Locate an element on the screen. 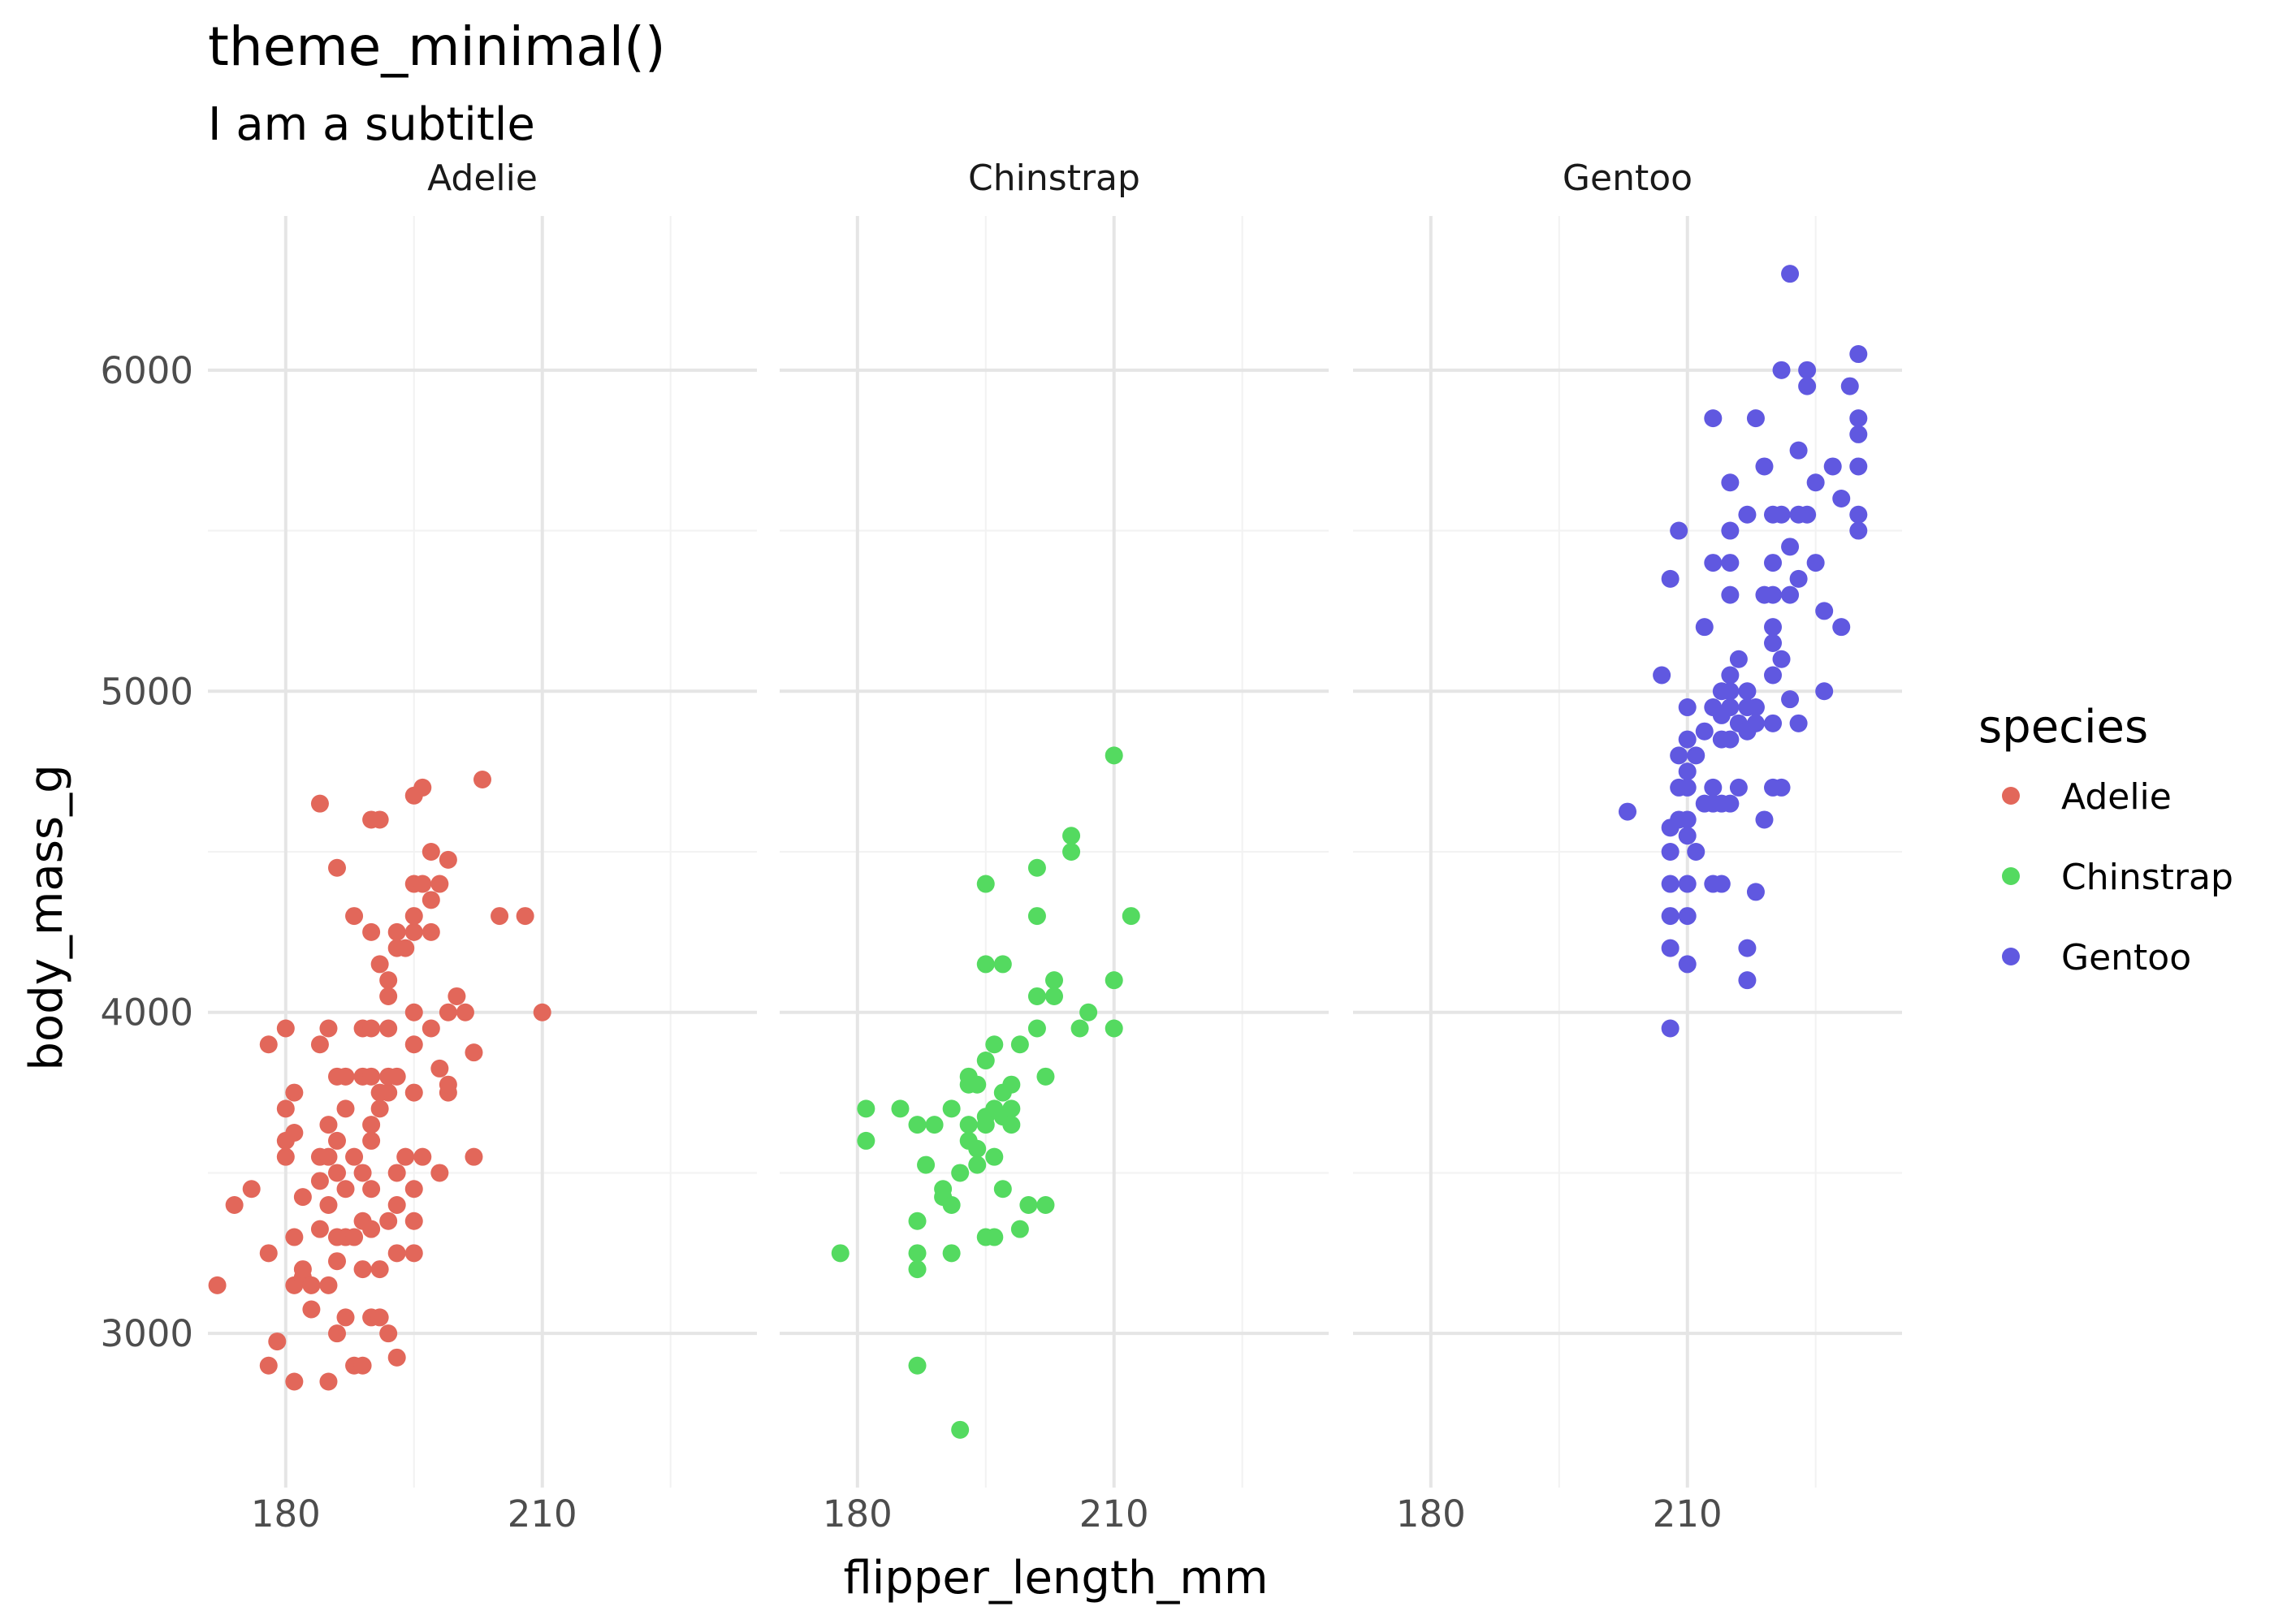 Image resolution: width=2274 pixels, height=1624 pixels. legend-title: species is located at coordinates (2063, 728).